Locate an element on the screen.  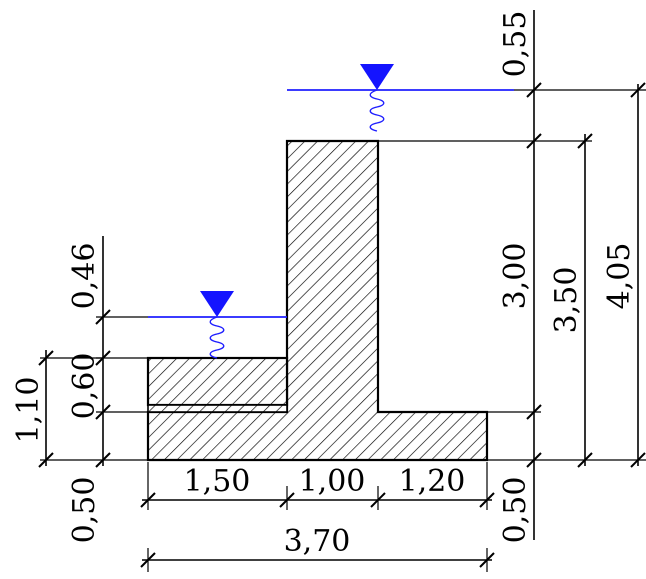
dim-label-right-width: 1,20 is located at coordinates (432, 481).